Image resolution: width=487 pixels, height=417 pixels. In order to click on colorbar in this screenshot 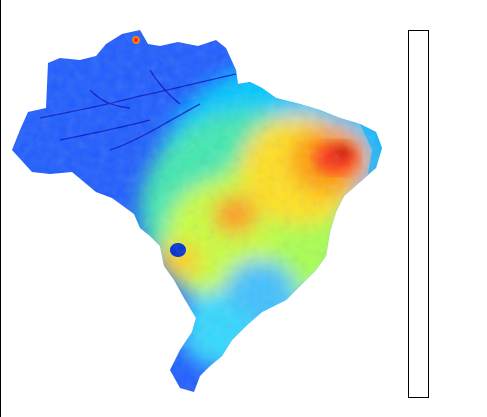, I will do `click(418, 214)`.